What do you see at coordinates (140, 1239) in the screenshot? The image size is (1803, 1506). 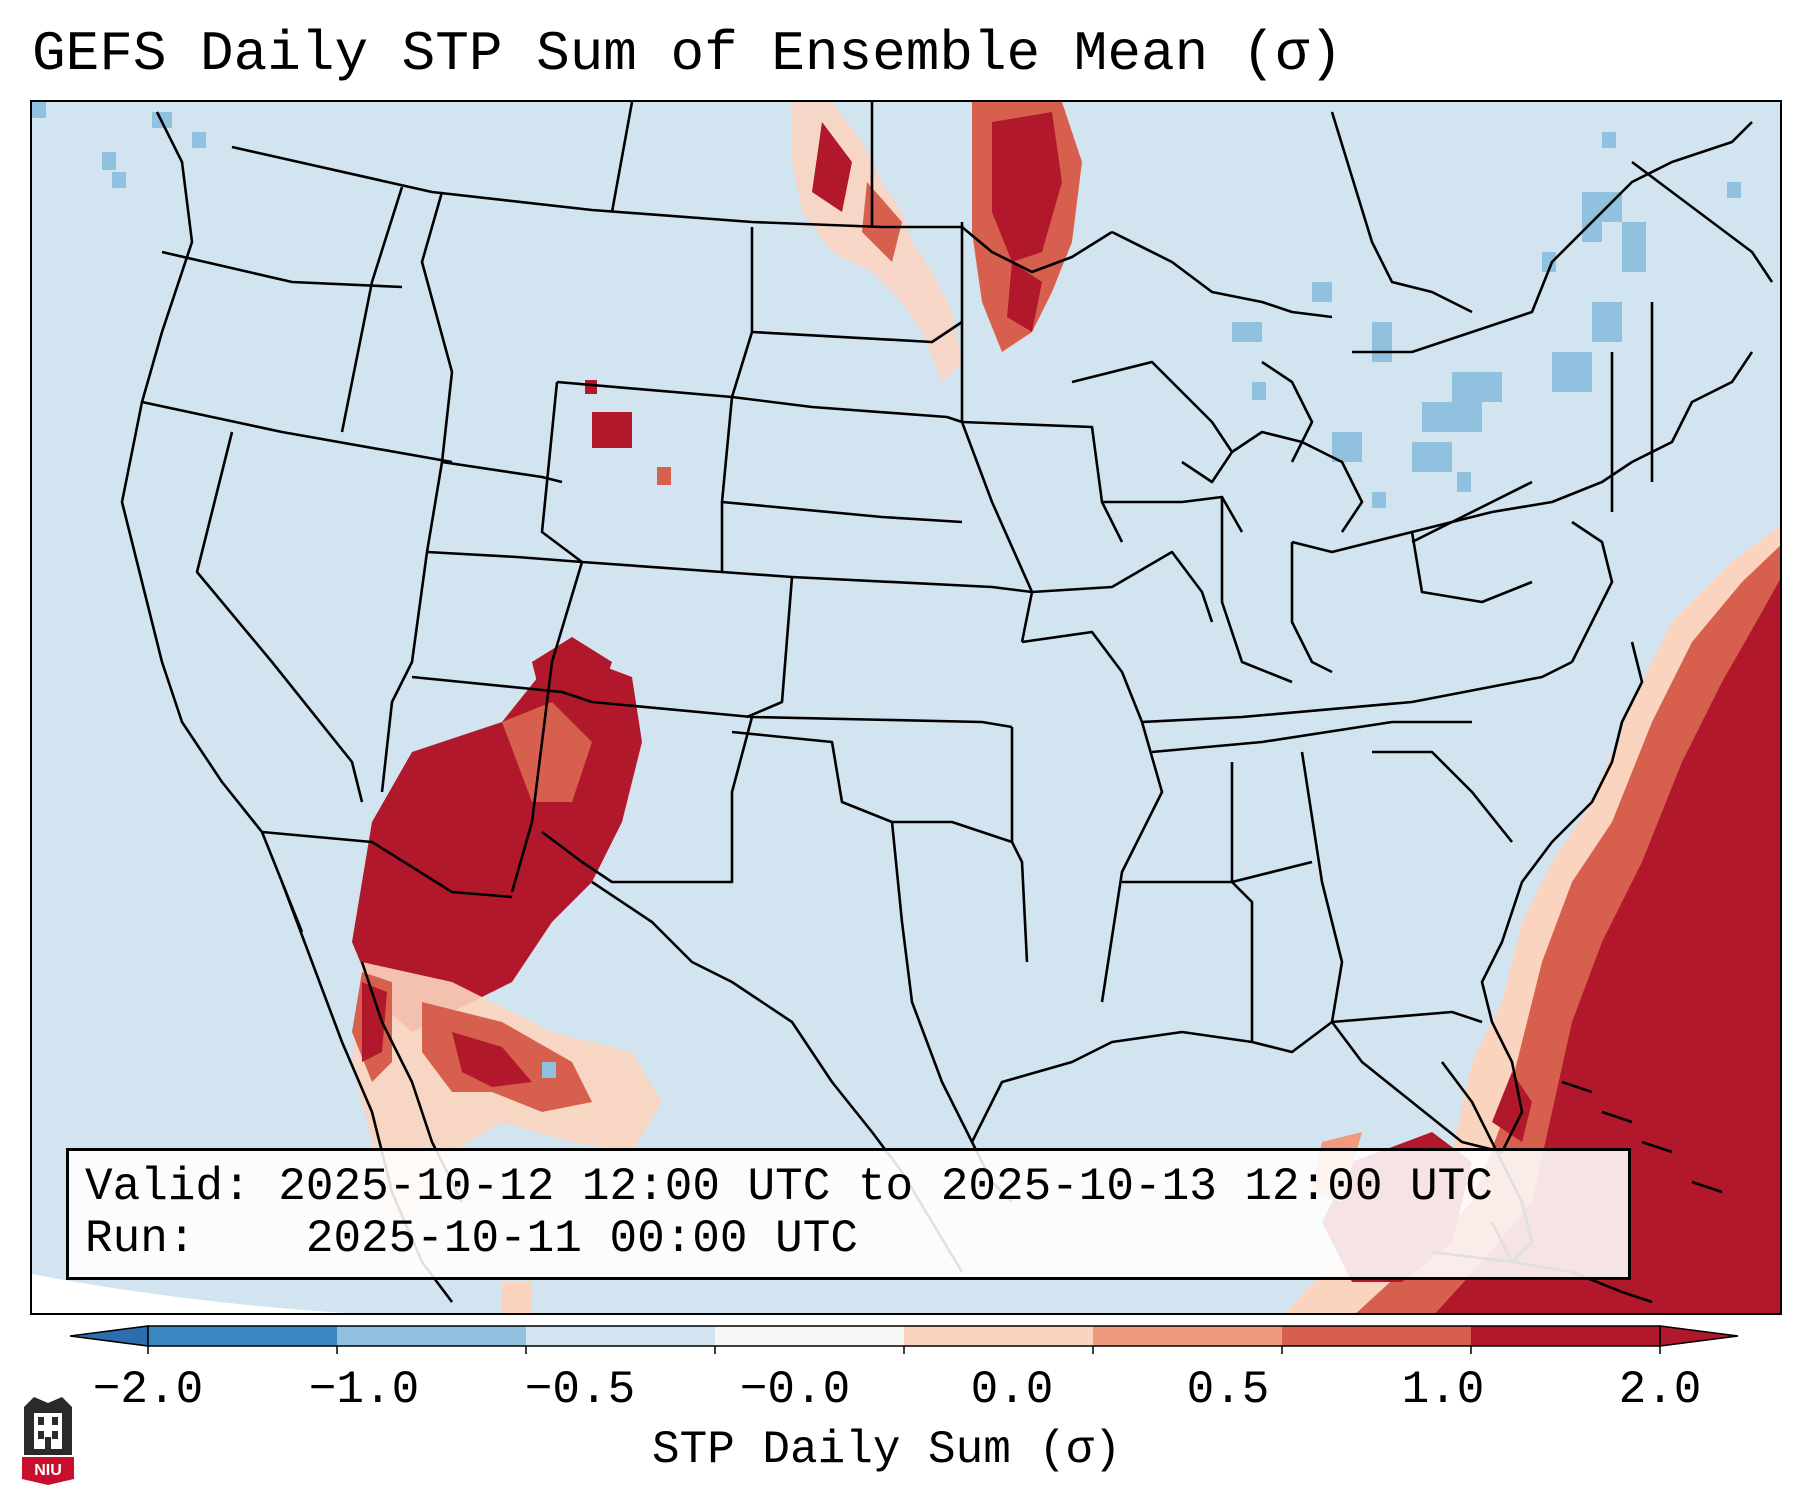 I see `run-label: Run:` at bounding box center [140, 1239].